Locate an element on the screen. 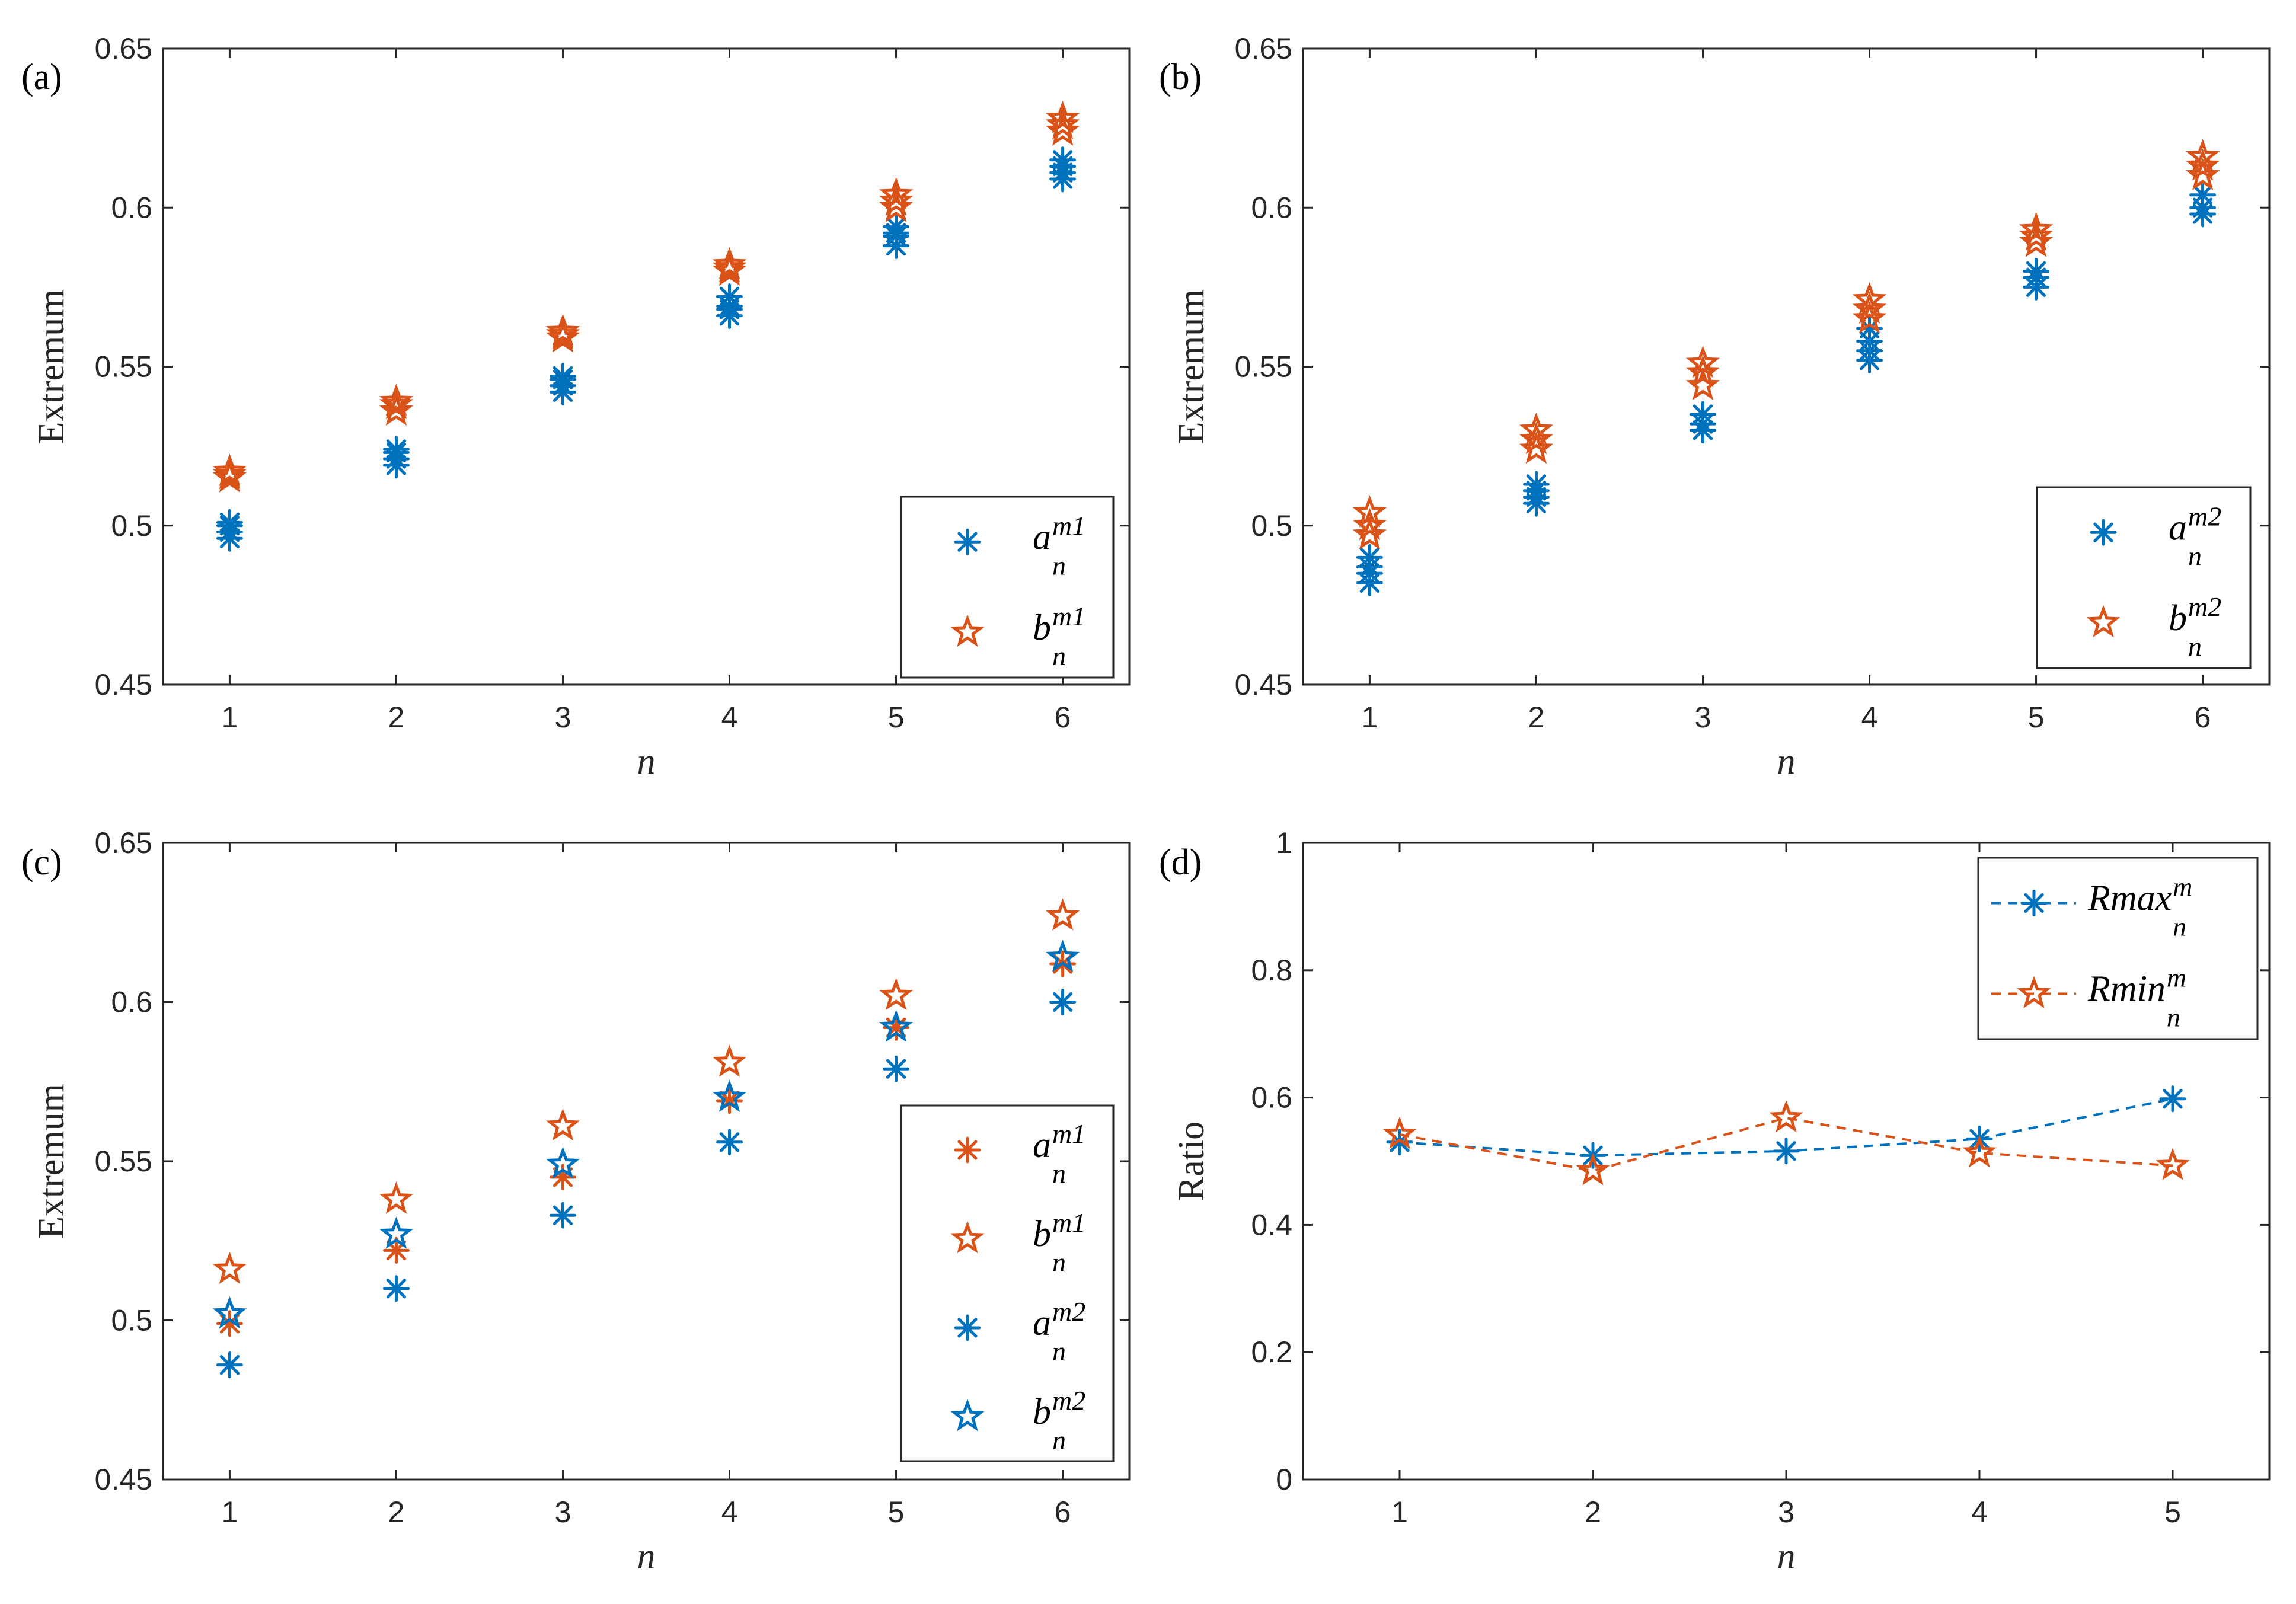  x-tick-label: 5 is located at coordinates (2036, 717).